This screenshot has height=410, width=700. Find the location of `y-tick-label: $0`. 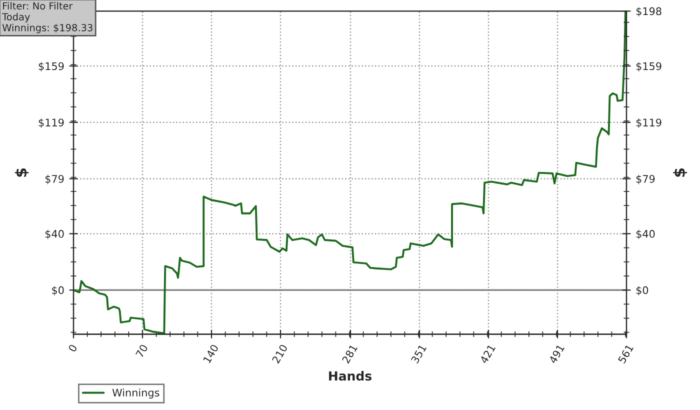

y-tick-label: $0 is located at coordinates (58, 291).